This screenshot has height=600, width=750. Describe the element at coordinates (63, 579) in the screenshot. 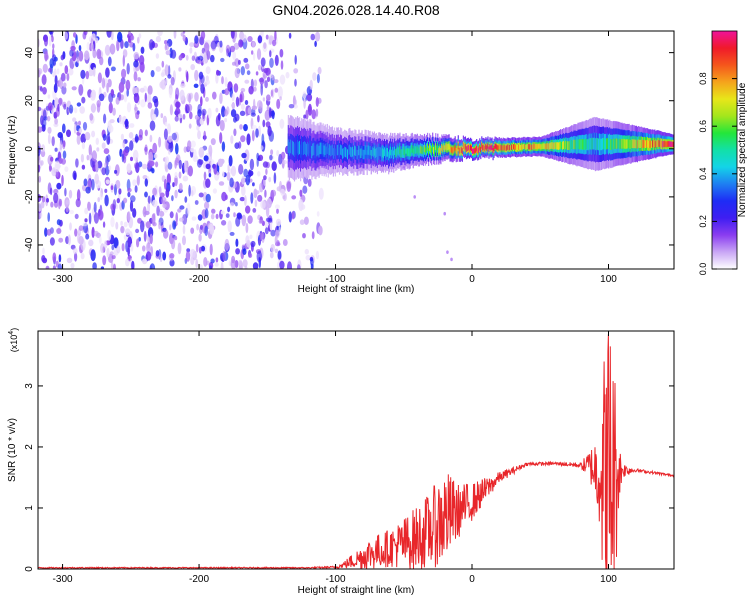

I see `snr-xtick-label: -300` at that location.